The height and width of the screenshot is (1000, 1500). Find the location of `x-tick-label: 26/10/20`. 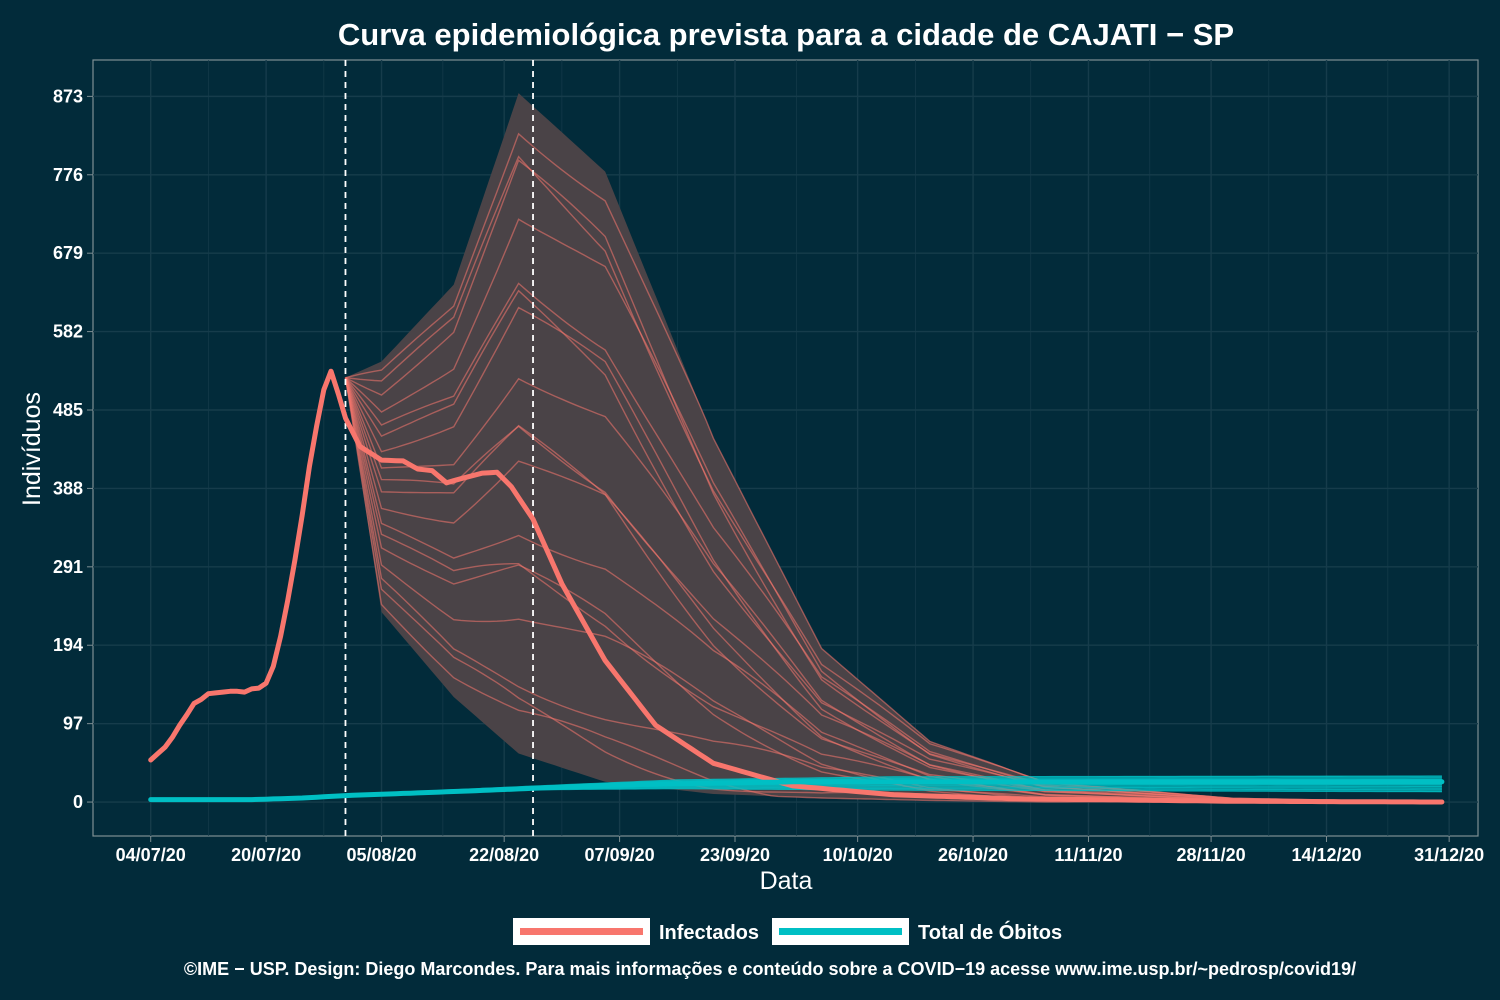

x-tick-label: 26/10/20 is located at coordinates (973, 855).